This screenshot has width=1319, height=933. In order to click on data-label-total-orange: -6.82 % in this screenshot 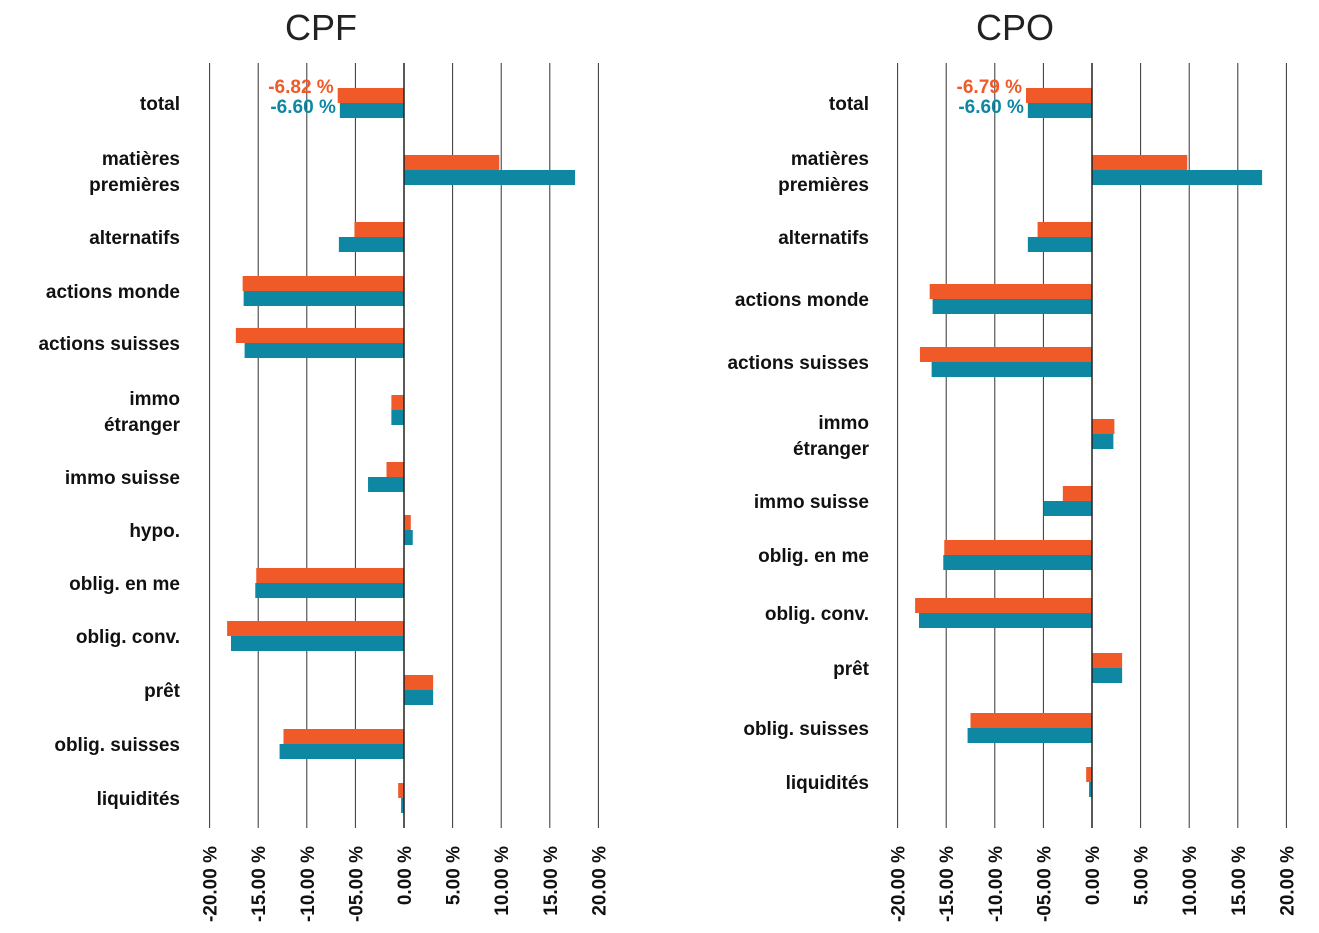, I will do `click(301, 87)`.